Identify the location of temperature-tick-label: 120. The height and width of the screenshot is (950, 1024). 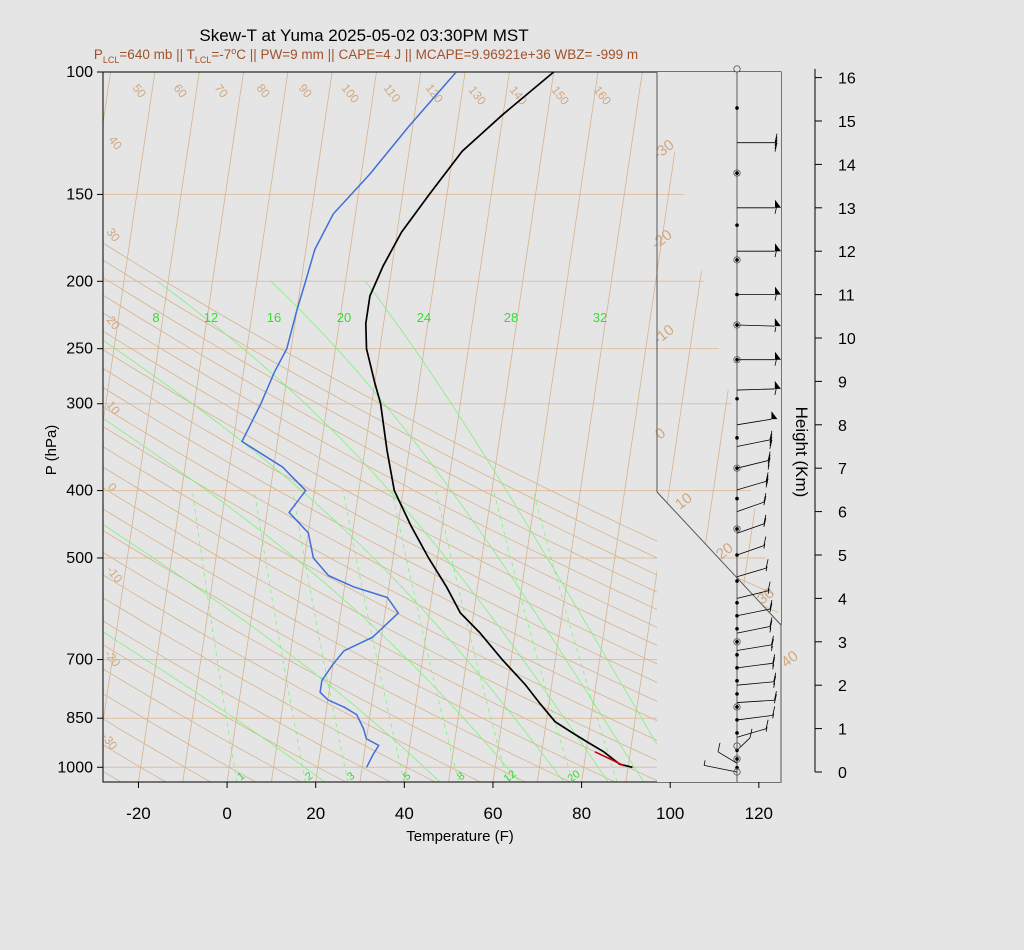
(759, 813).